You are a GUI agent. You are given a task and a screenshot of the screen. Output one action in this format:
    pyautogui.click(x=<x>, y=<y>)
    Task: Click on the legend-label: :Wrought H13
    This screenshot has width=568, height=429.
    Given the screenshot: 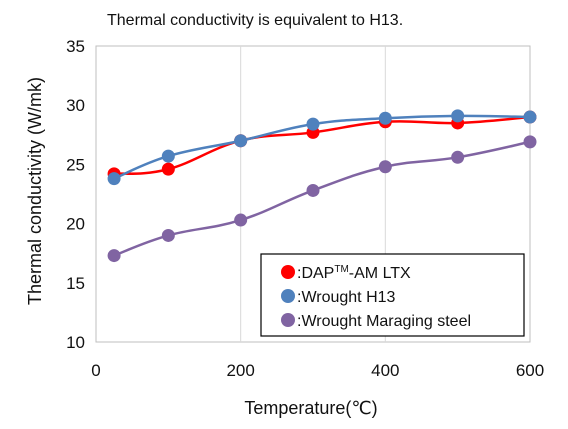 What is the action you would take?
    pyautogui.click(x=346, y=297)
    